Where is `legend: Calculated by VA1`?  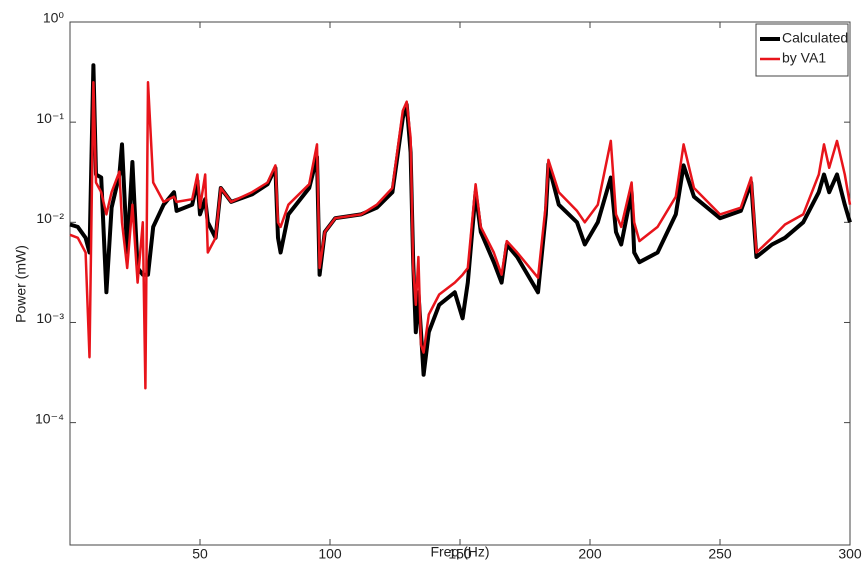 legend: Calculated by VA1 is located at coordinates (802, 50).